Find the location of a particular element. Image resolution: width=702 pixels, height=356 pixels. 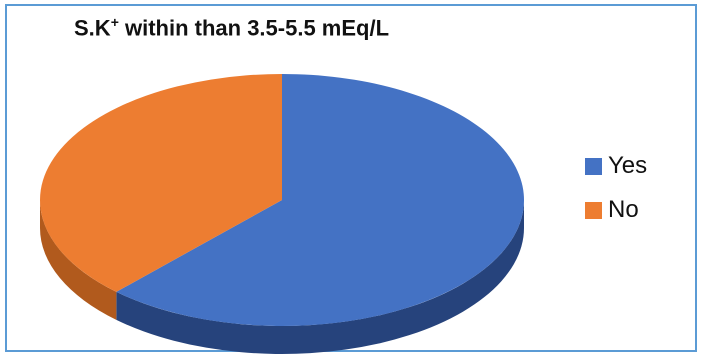

legend-item-yes: Yes is located at coordinates (616, 166).